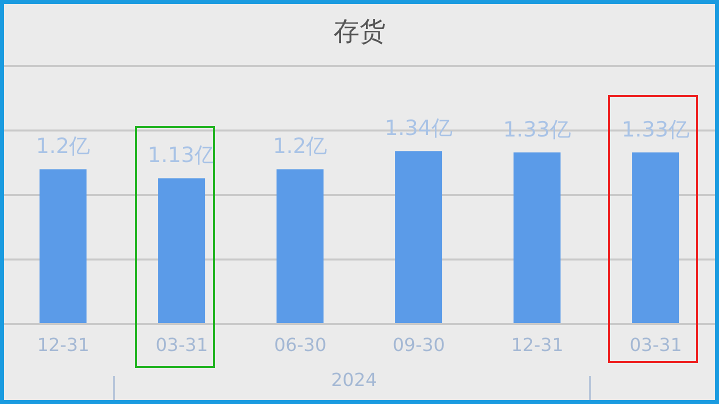  Describe the element at coordinates (418, 345) in the screenshot. I see `x-tick-label: 09-30` at that location.